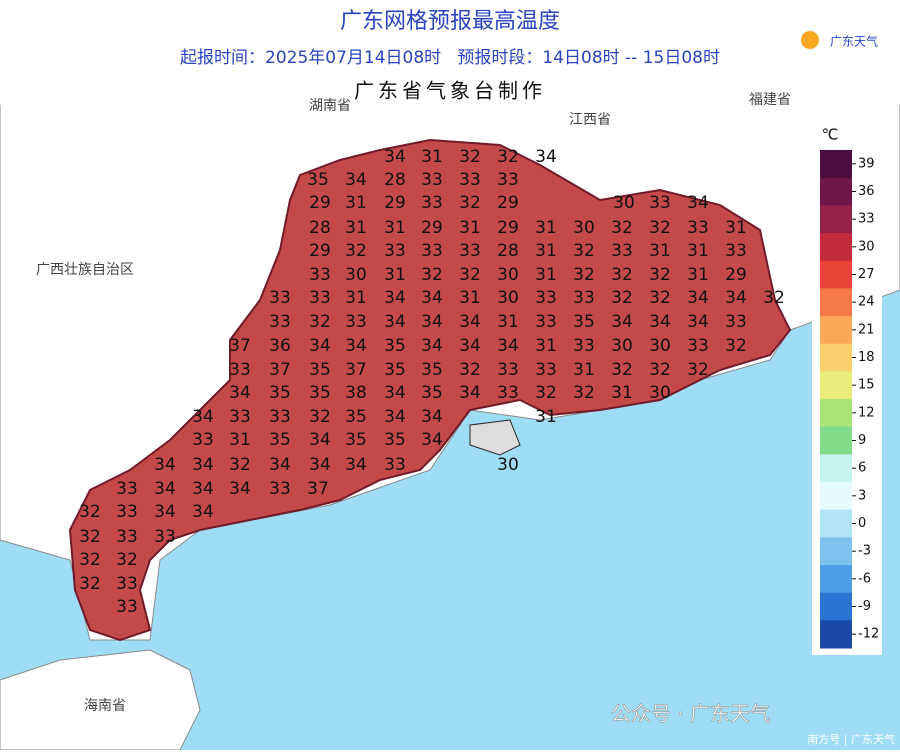  I want to click on logo-icon, so click(810, 40).